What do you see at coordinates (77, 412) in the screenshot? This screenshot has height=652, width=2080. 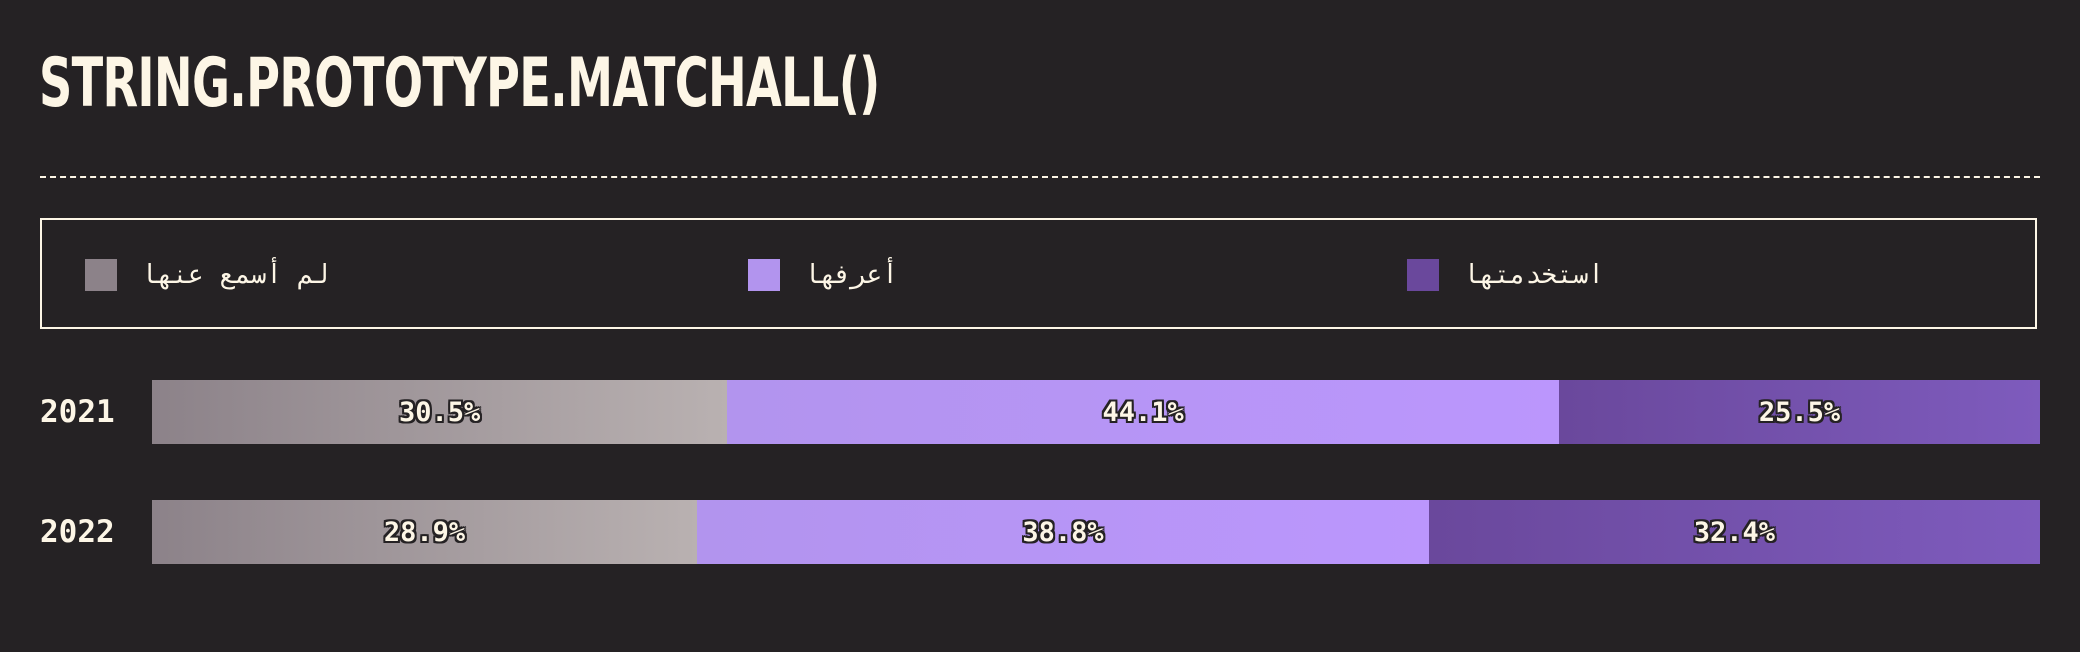 I see `row-label-2021: 2021` at bounding box center [77, 412].